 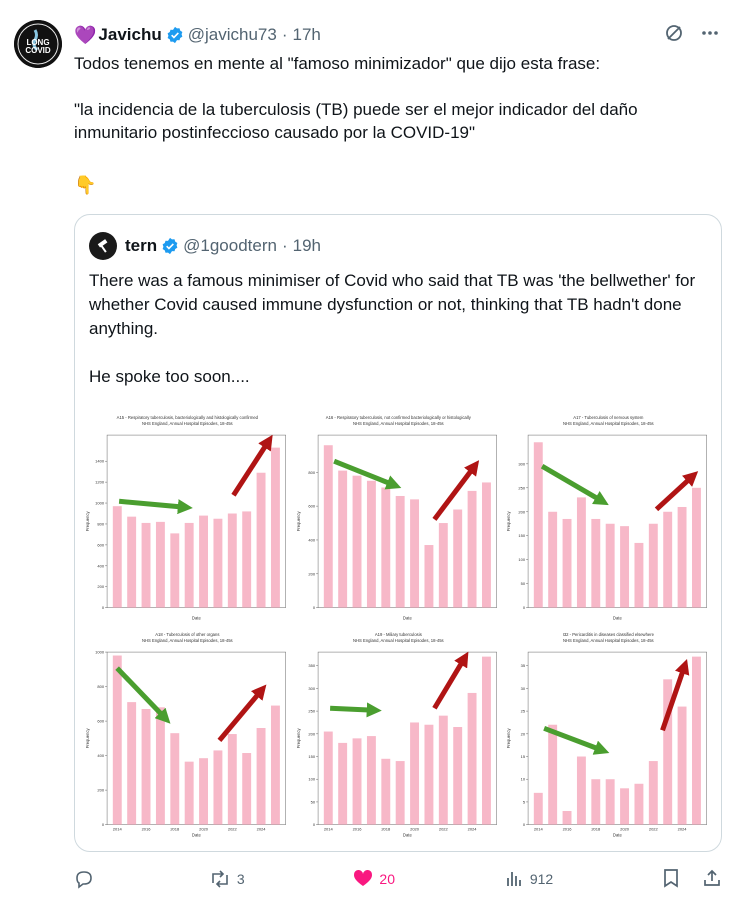 What do you see at coordinates (232, 34) in the screenshot?
I see `author-handle: @javichu73` at bounding box center [232, 34].